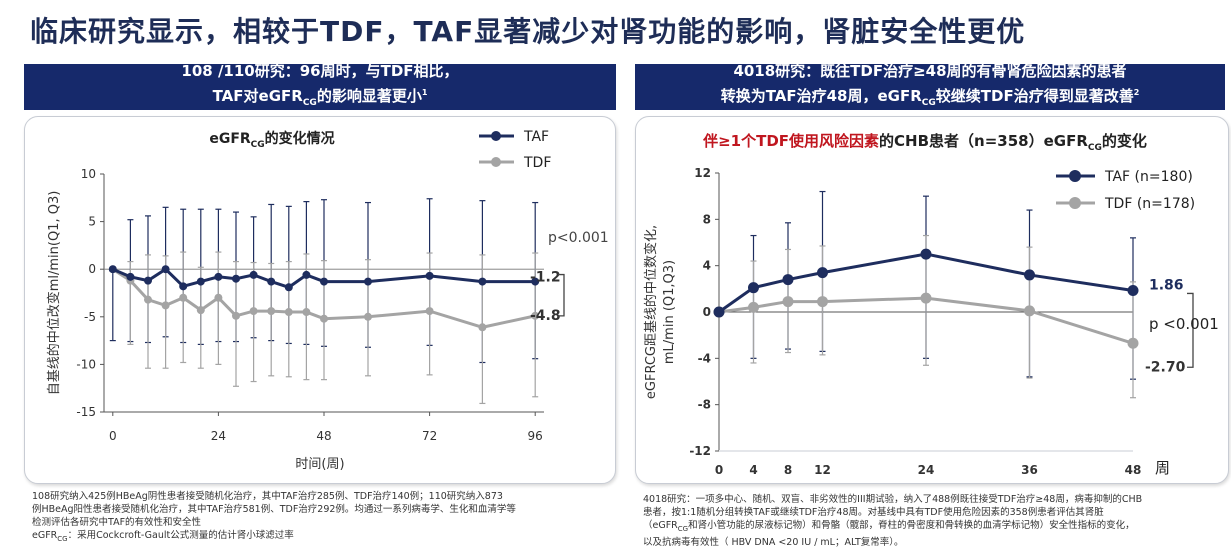  I want to click on right-significance-bracket, so click(1190, 330).